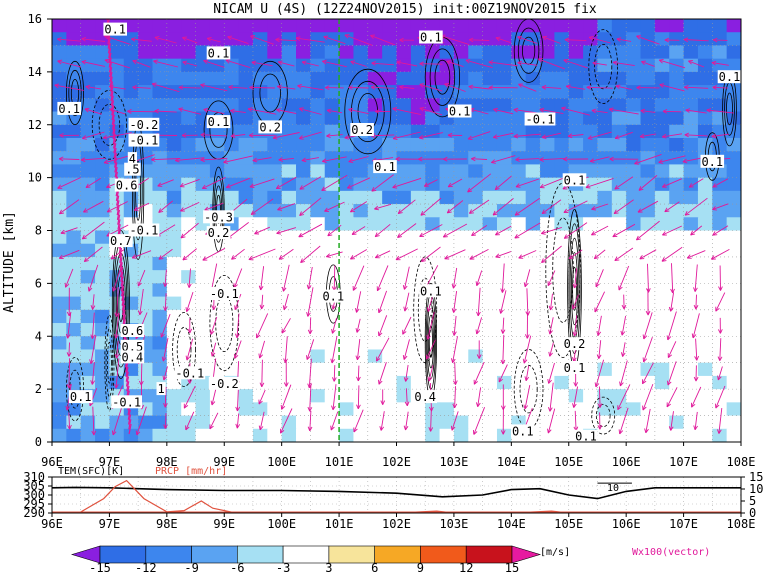 This screenshot has width=767, height=575. What do you see at coordinates (283, 568) in the screenshot?
I see `colorbar-tick-label: -3` at bounding box center [283, 568].